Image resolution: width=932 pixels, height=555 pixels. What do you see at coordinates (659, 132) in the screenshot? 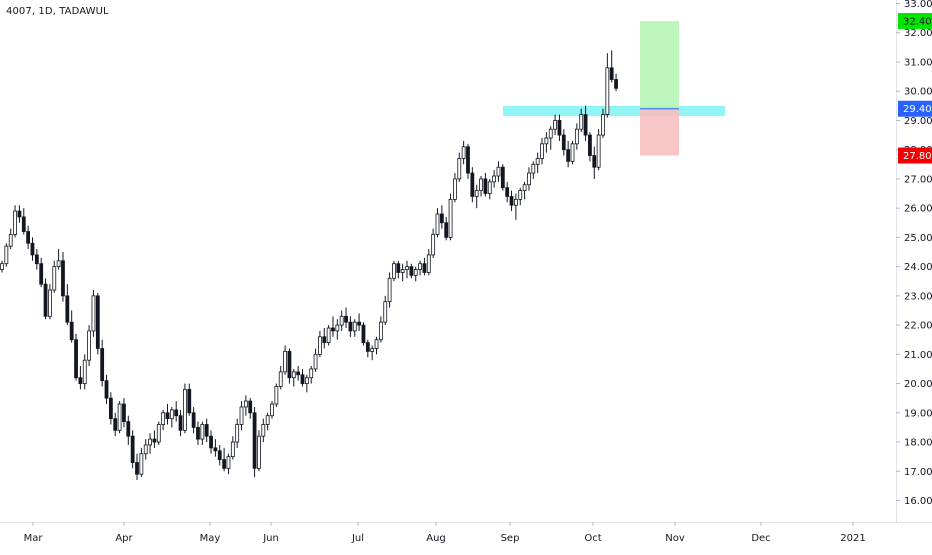
I see `stop-zone` at bounding box center [659, 132].